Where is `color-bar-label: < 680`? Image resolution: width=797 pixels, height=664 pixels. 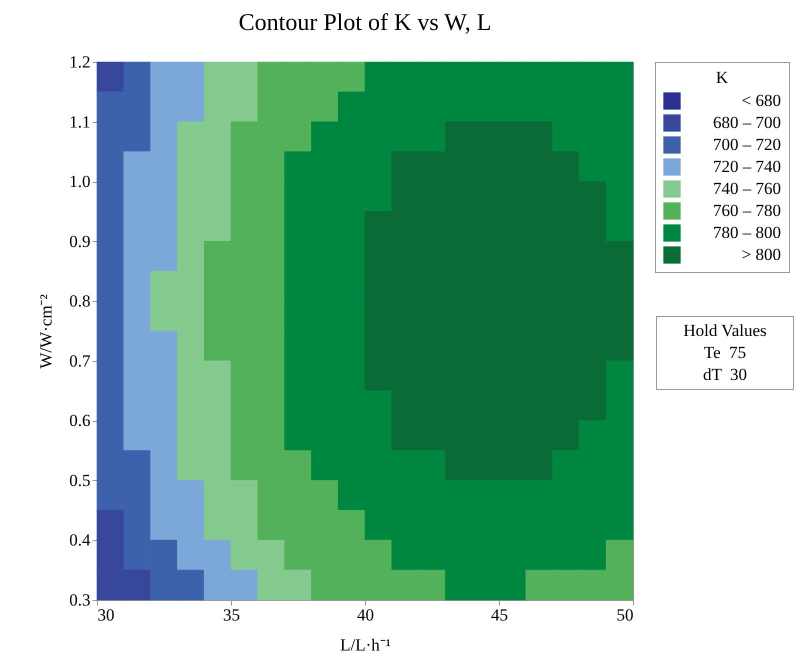 color-bar-label: < 680 is located at coordinates (761, 100).